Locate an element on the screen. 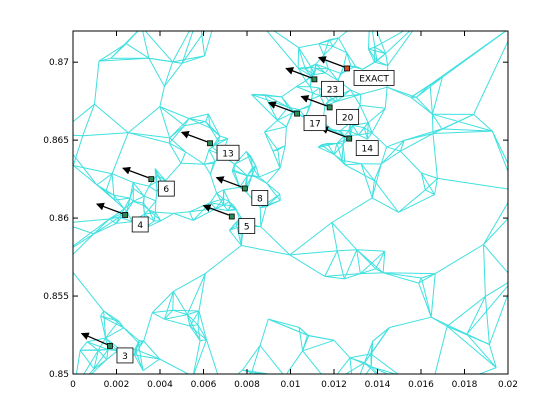 This screenshot has height=420, width=559. x-tick-label: 0.018 is located at coordinates (465, 385).